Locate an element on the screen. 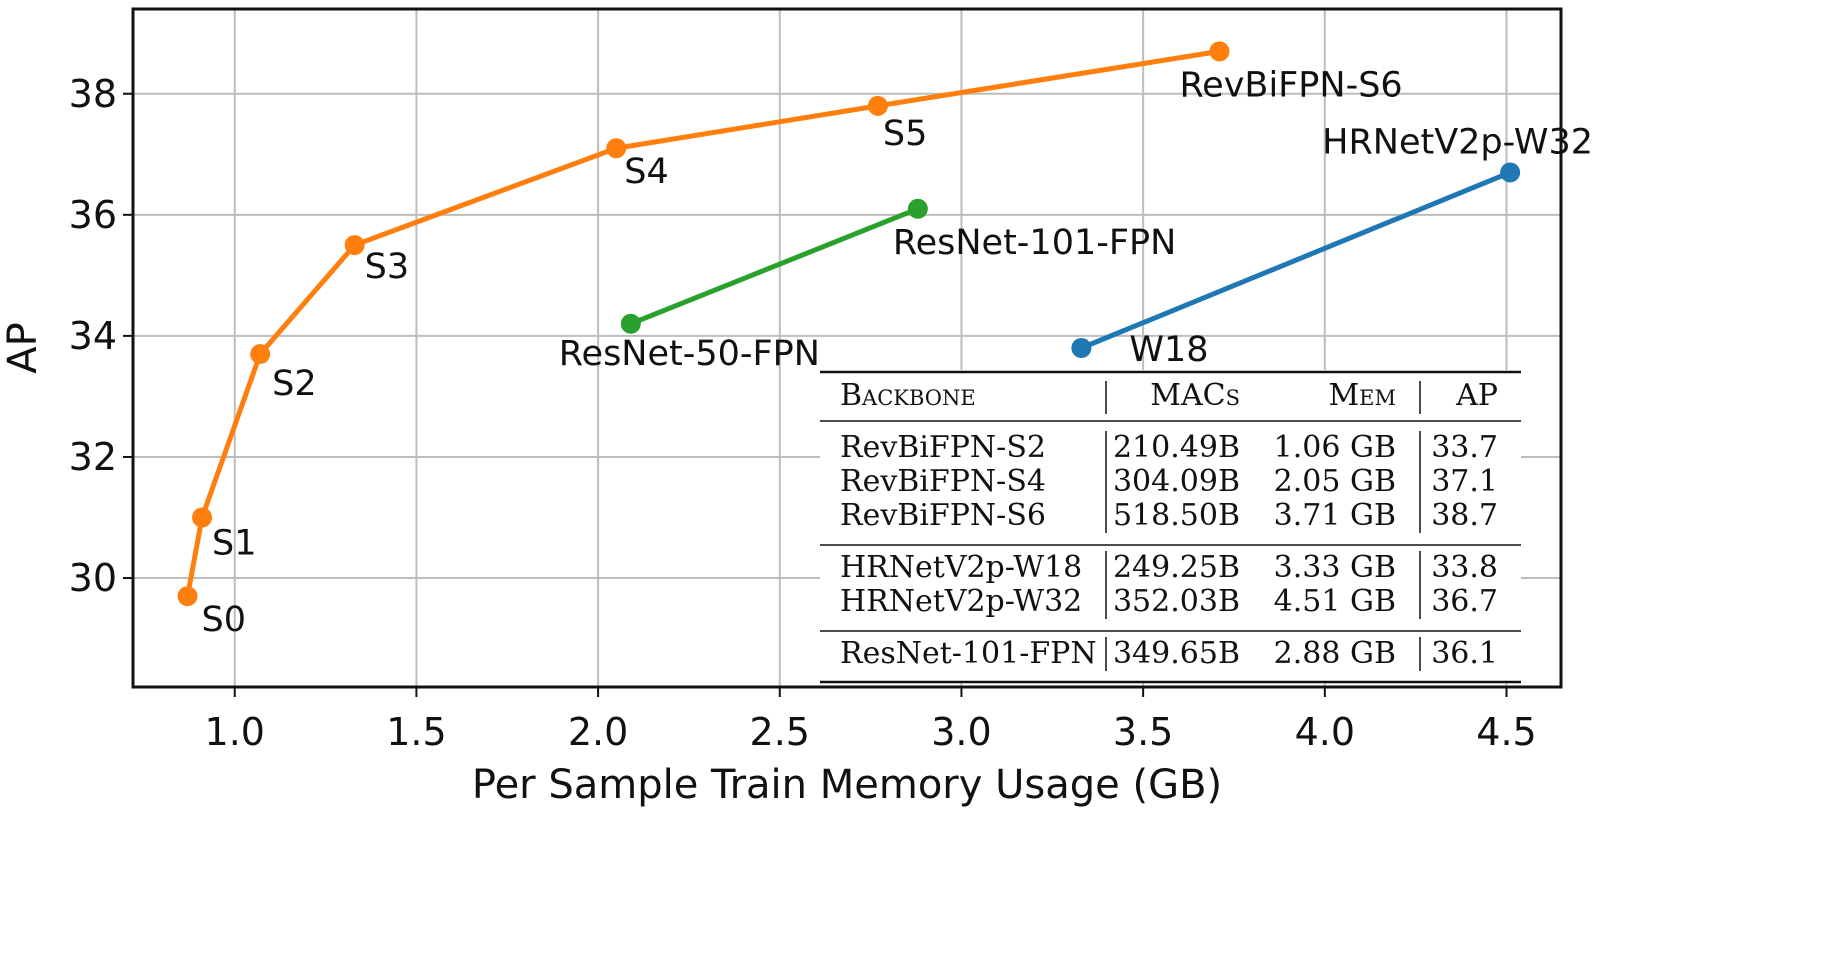 The width and height of the screenshot is (1844, 957). table-cell: 352.03B is located at coordinates (1176, 601).